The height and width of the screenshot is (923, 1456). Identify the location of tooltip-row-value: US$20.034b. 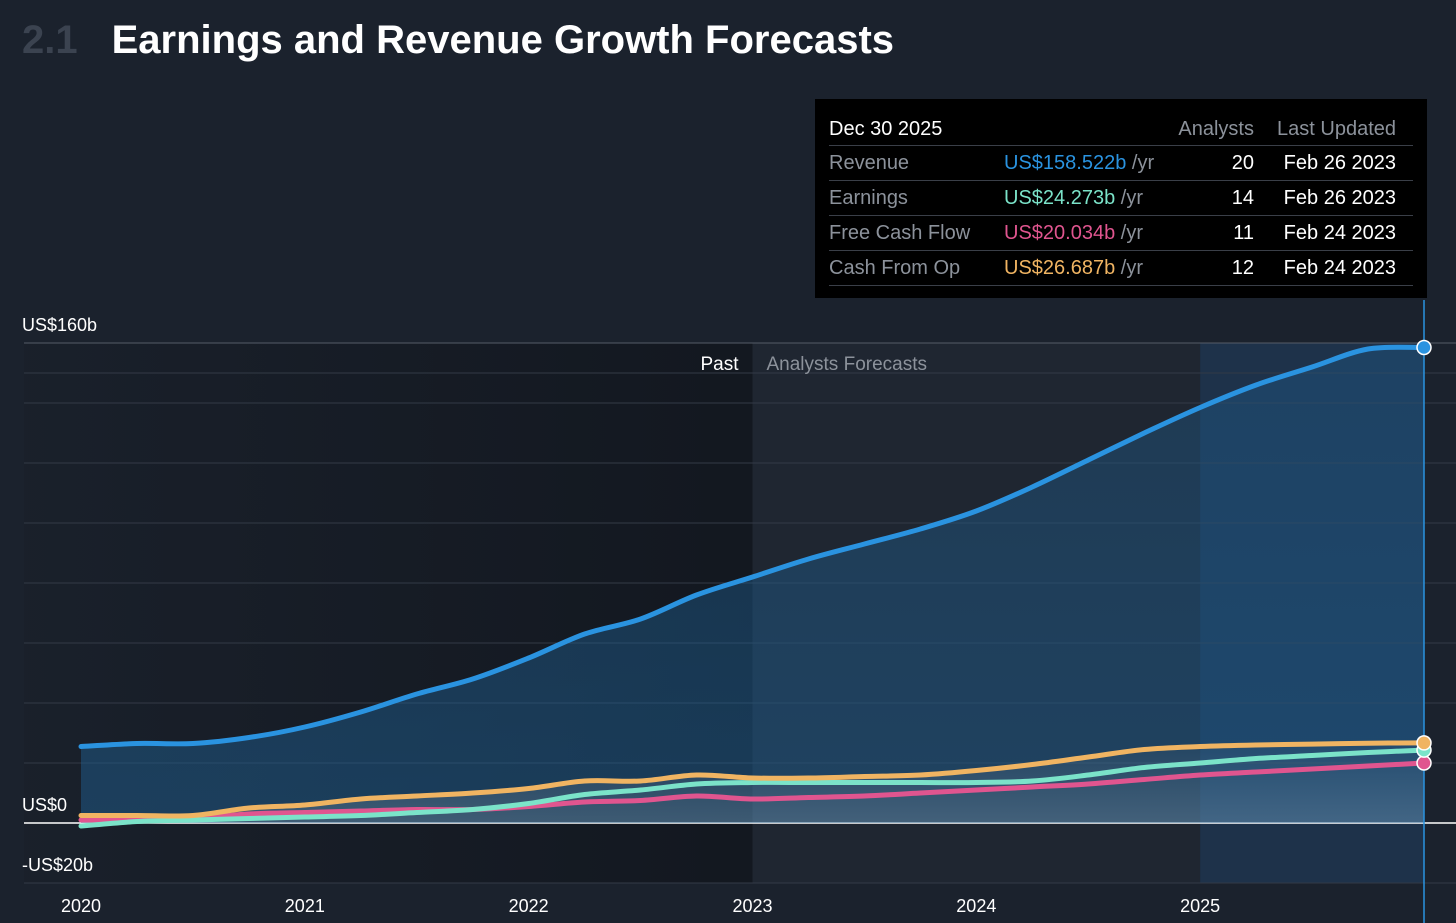
(1060, 232).